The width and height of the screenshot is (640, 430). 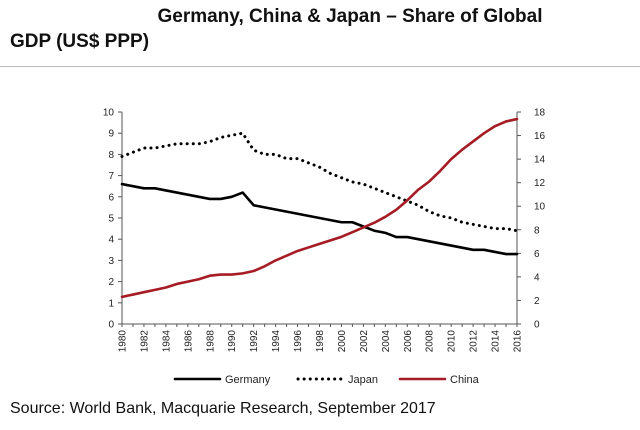 I want to click on x-tick-label: 2014, so click(x=496, y=341).